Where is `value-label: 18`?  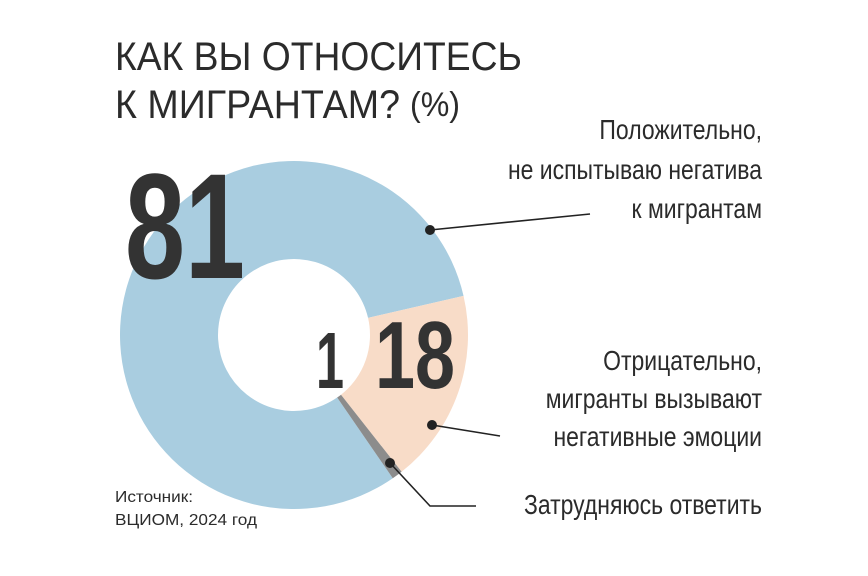
value-label: 18 is located at coordinates (415, 355).